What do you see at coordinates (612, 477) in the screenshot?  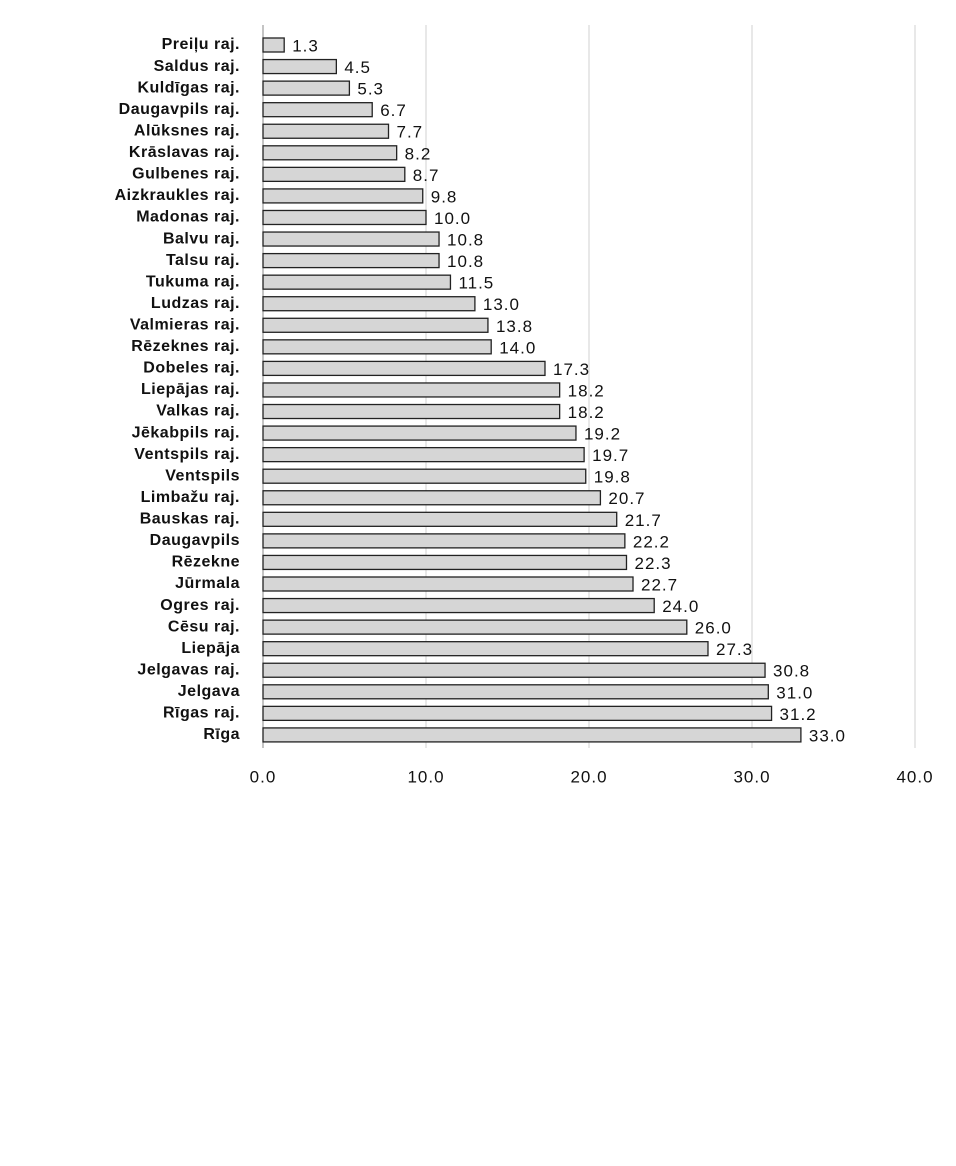 I see `value-label: 19.8` at bounding box center [612, 477].